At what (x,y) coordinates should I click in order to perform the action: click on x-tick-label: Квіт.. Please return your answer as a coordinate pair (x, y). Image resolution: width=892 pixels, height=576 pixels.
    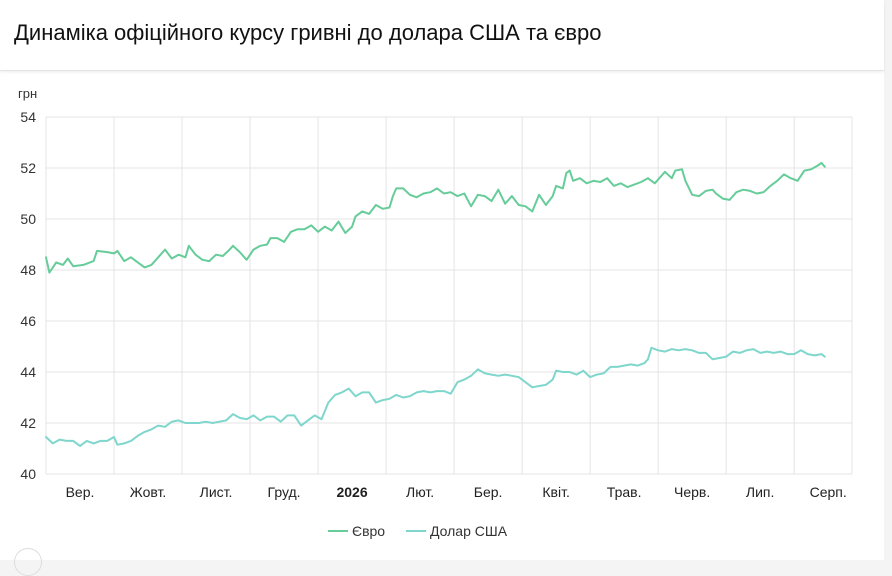
    Looking at the image, I should click on (555, 492).